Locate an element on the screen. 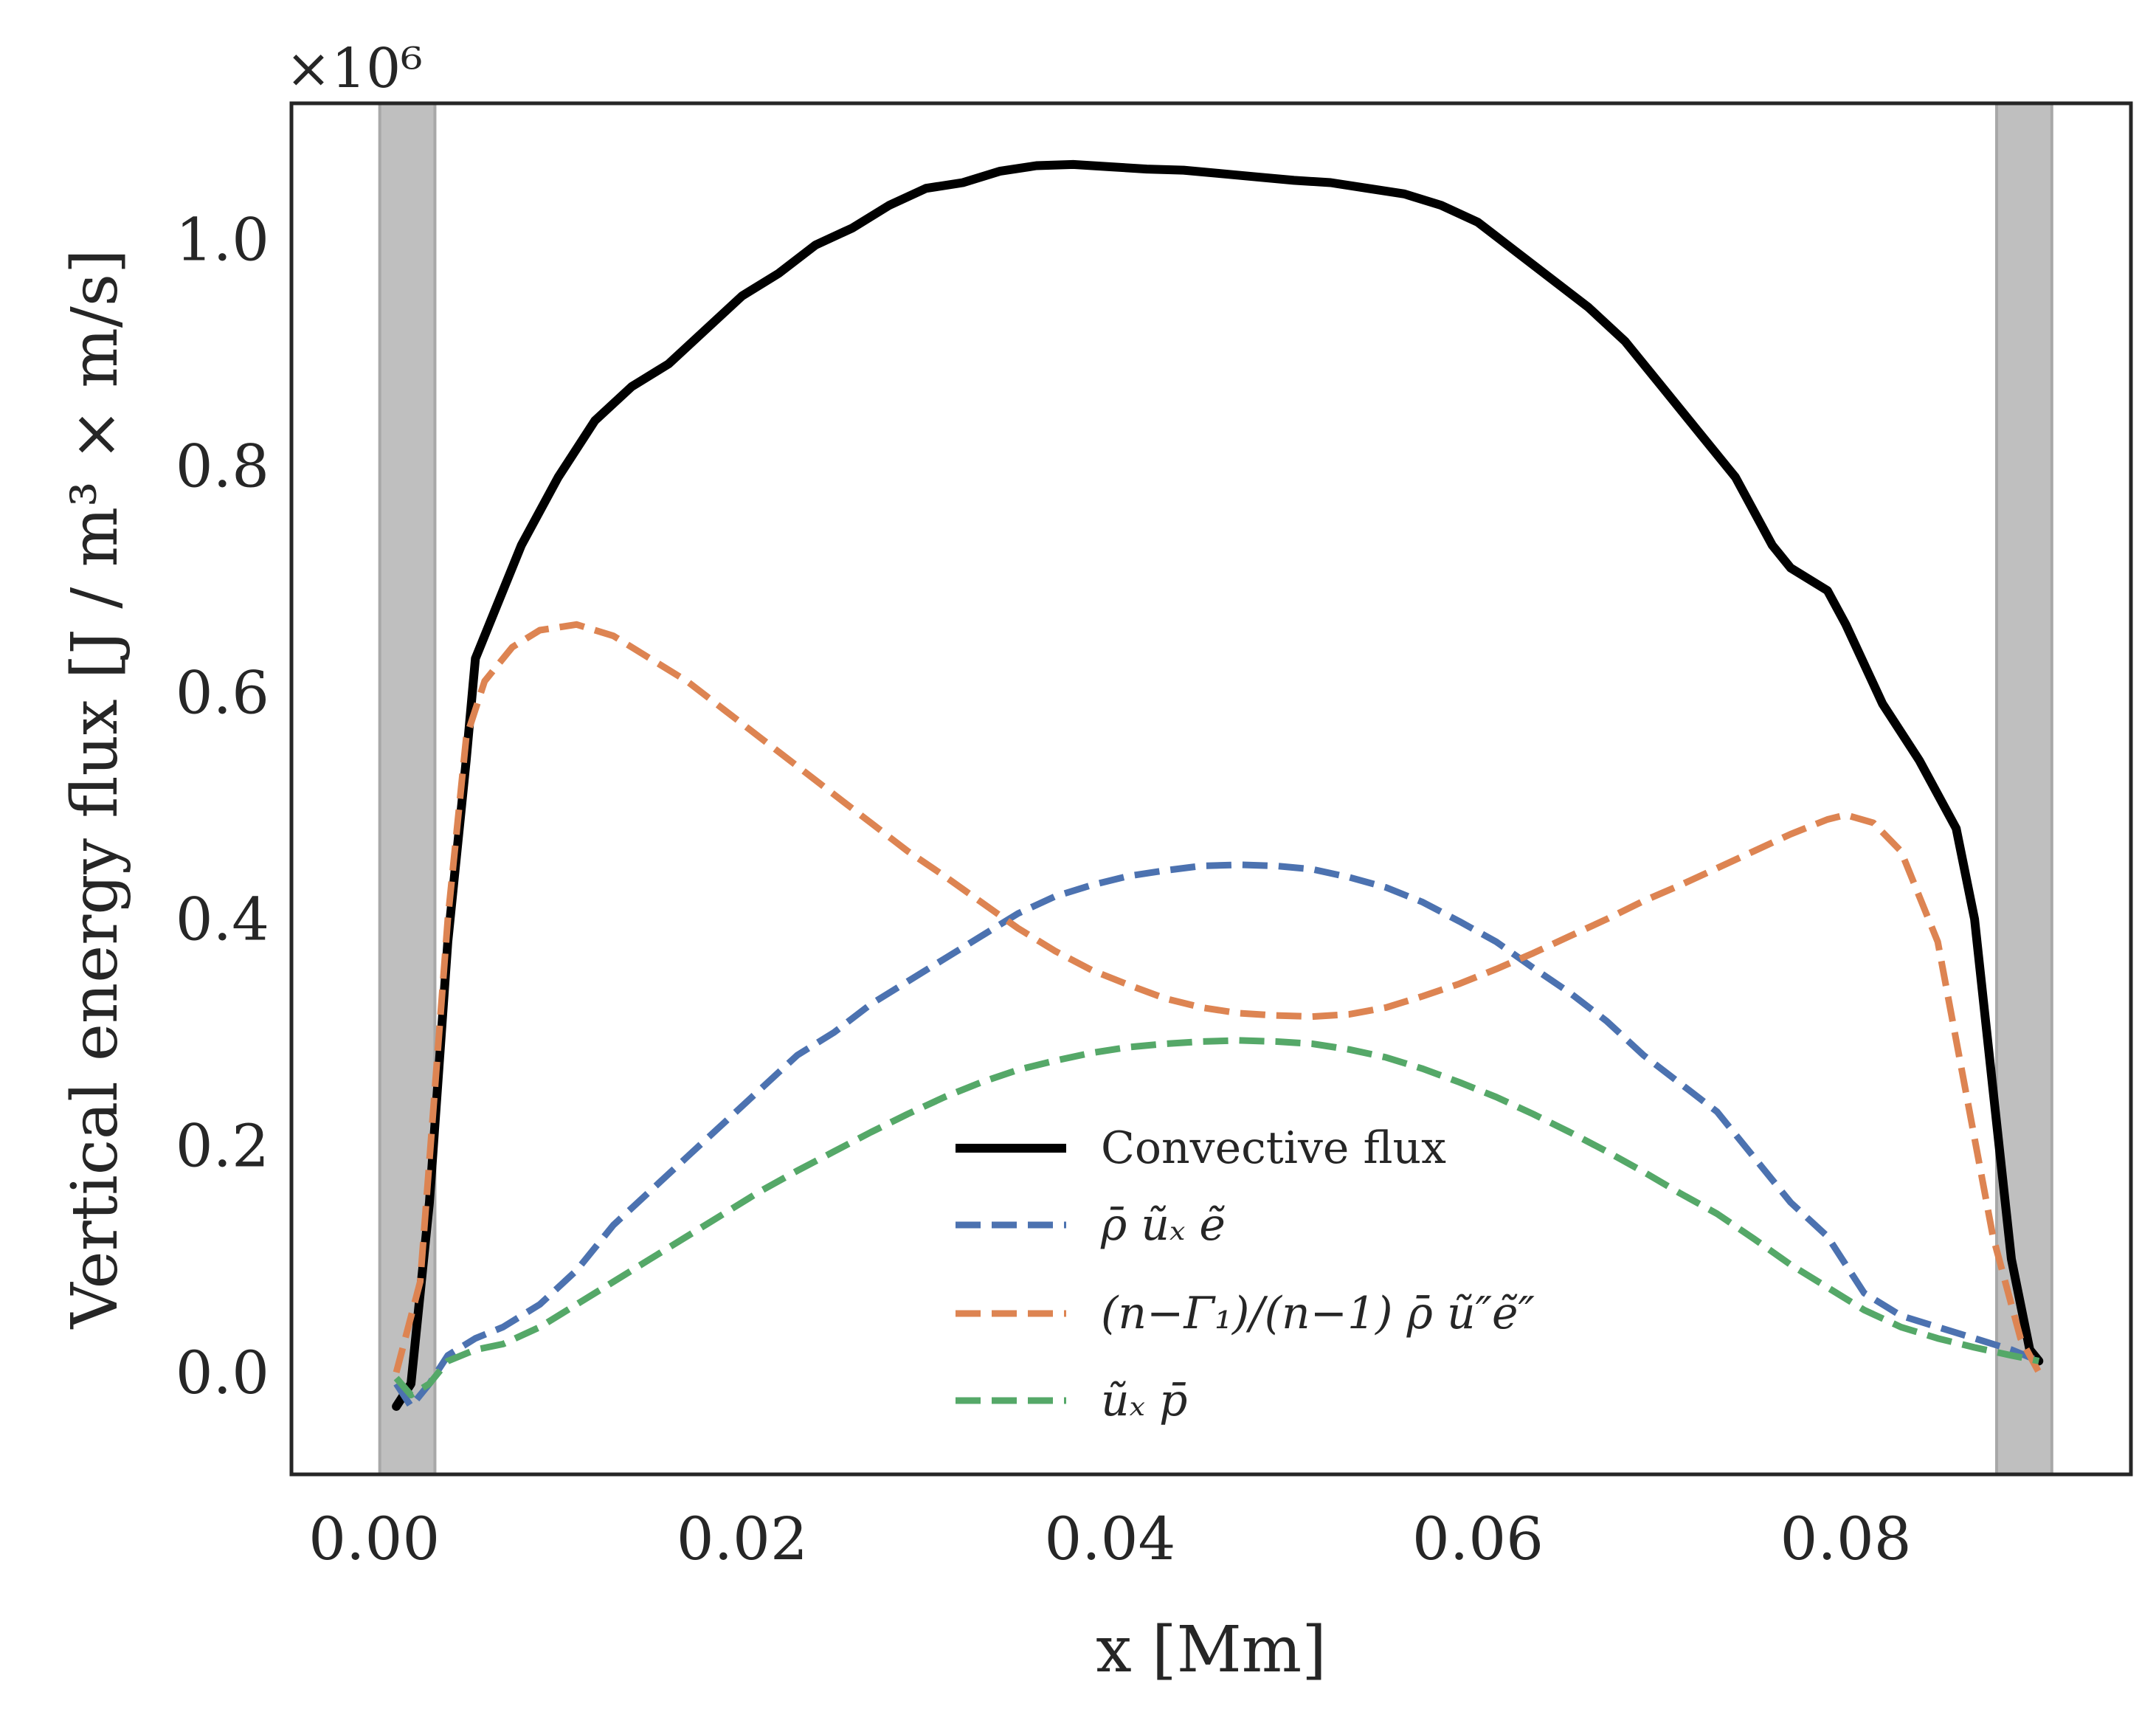 The height and width of the screenshot is (1726, 2156). y-tick-label: 0.8 is located at coordinates (222, 466).